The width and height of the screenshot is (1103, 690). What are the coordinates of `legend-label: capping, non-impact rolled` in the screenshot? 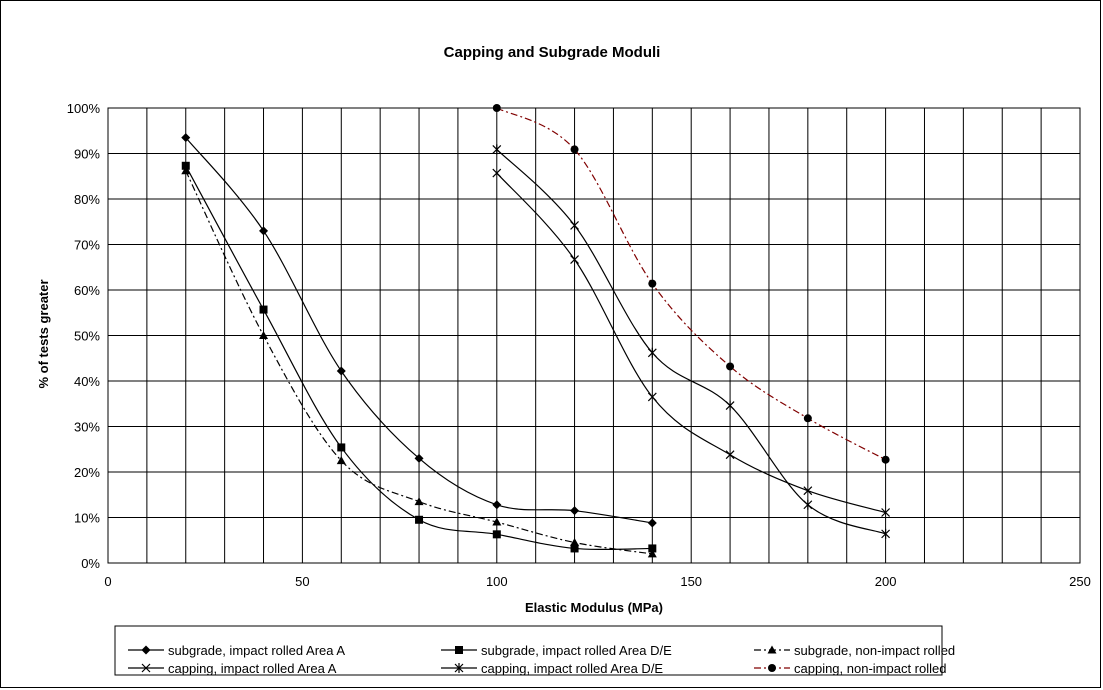 It's located at (870, 668).